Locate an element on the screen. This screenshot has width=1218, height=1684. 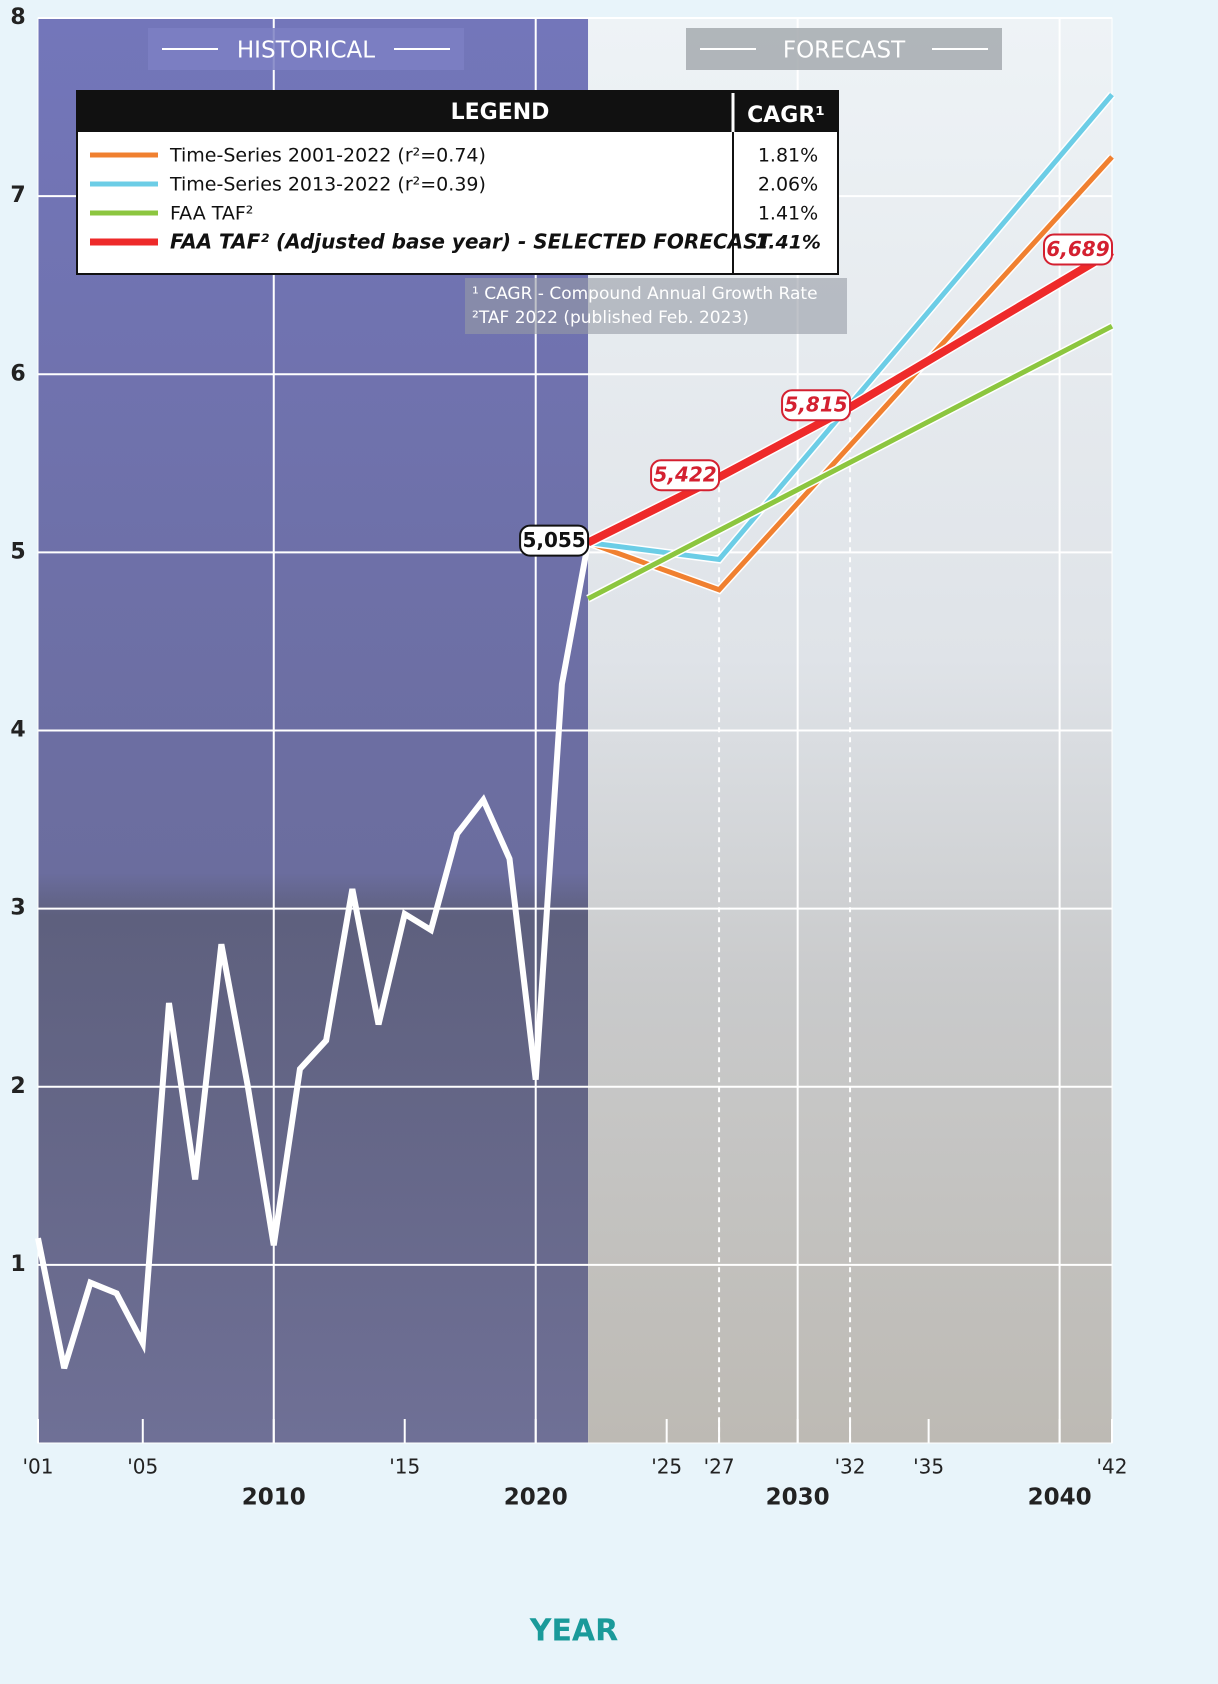
y-tick-label: 1 is located at coordinates (17, 1264).